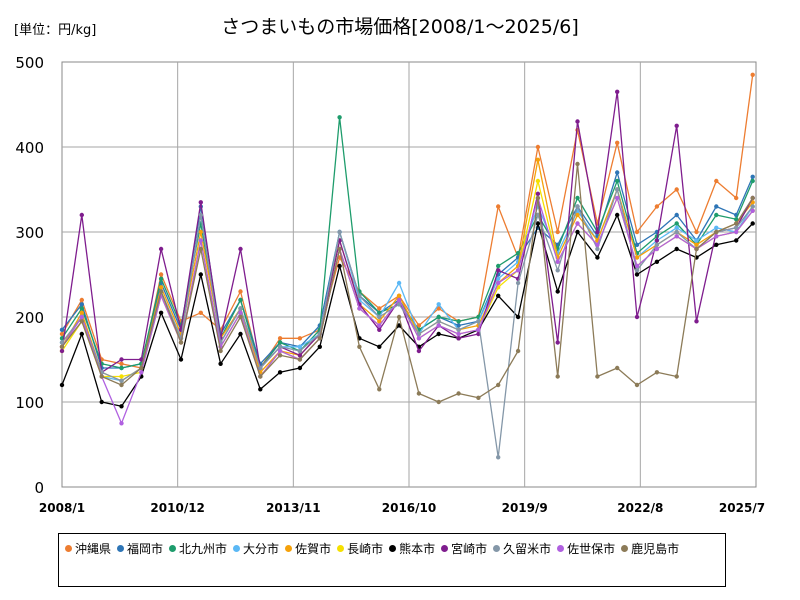  What do you see at coordinates (742, 508) in the screenshot?
I see `x-tick-label: 2025/7` at bounding box center [742, 508].